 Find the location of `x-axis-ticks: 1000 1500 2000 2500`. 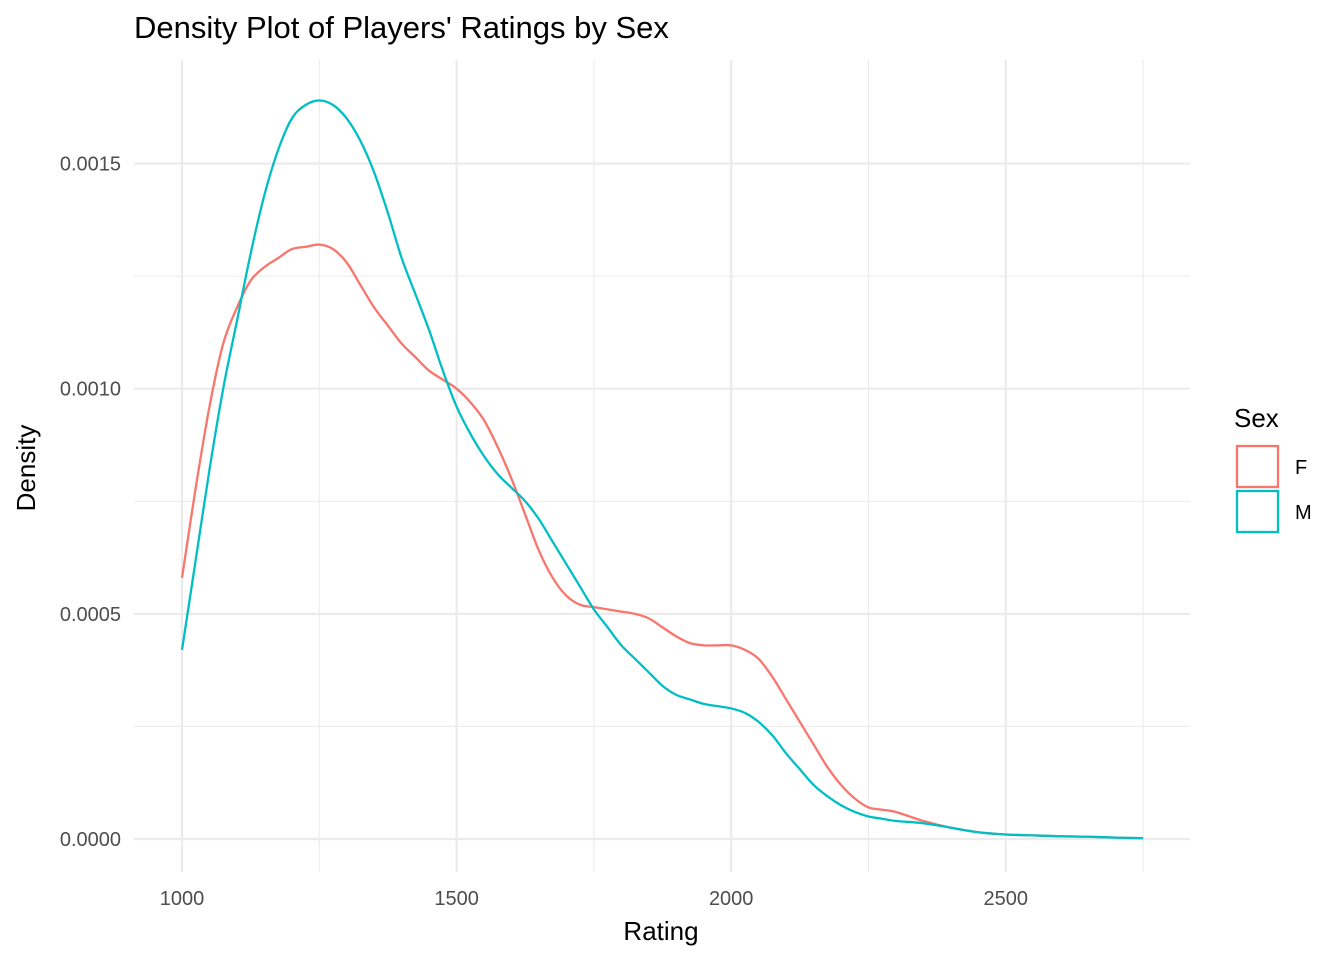

x-axis-ticks: 1000 1500 2000 2500 is located at coordinates (594, 899).